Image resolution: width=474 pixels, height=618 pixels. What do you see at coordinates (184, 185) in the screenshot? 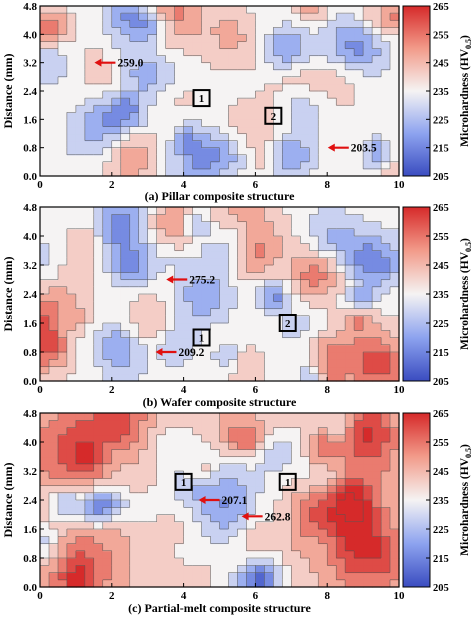
I see `x-tick-label: 4` at bounding box center [184, 185].